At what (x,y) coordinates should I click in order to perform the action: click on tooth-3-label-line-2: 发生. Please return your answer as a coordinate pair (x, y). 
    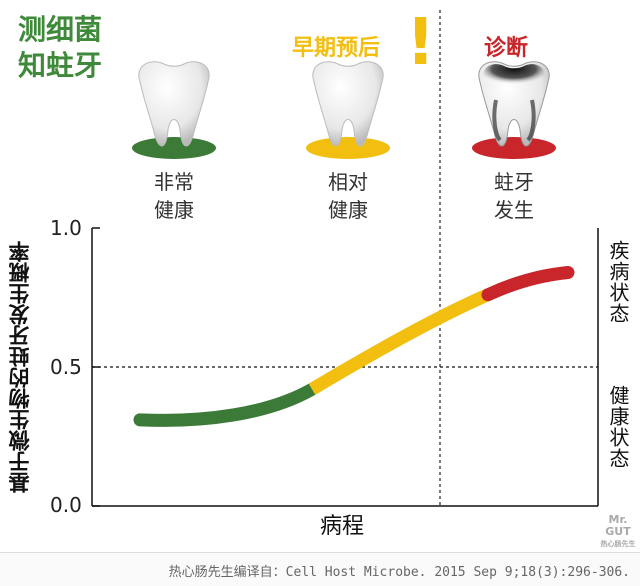
    Looking at the image, I should click on (514, 210).